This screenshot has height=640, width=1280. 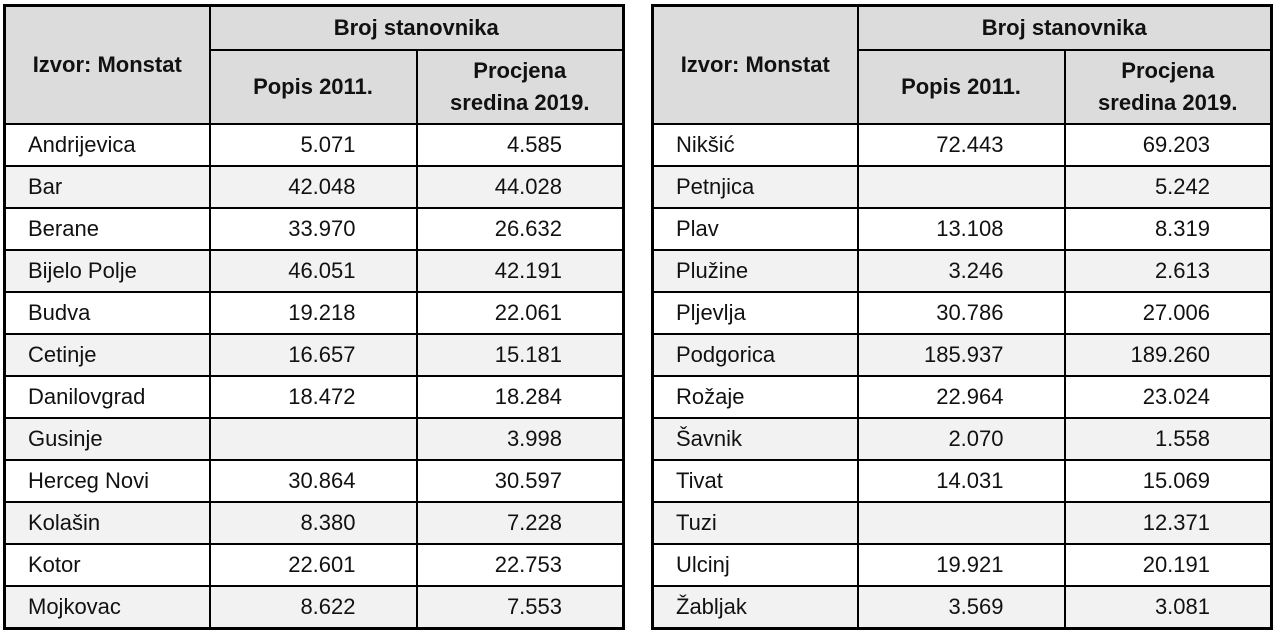 I want to click on municipality-cell: Rožaje, so click(x=755, y=396).